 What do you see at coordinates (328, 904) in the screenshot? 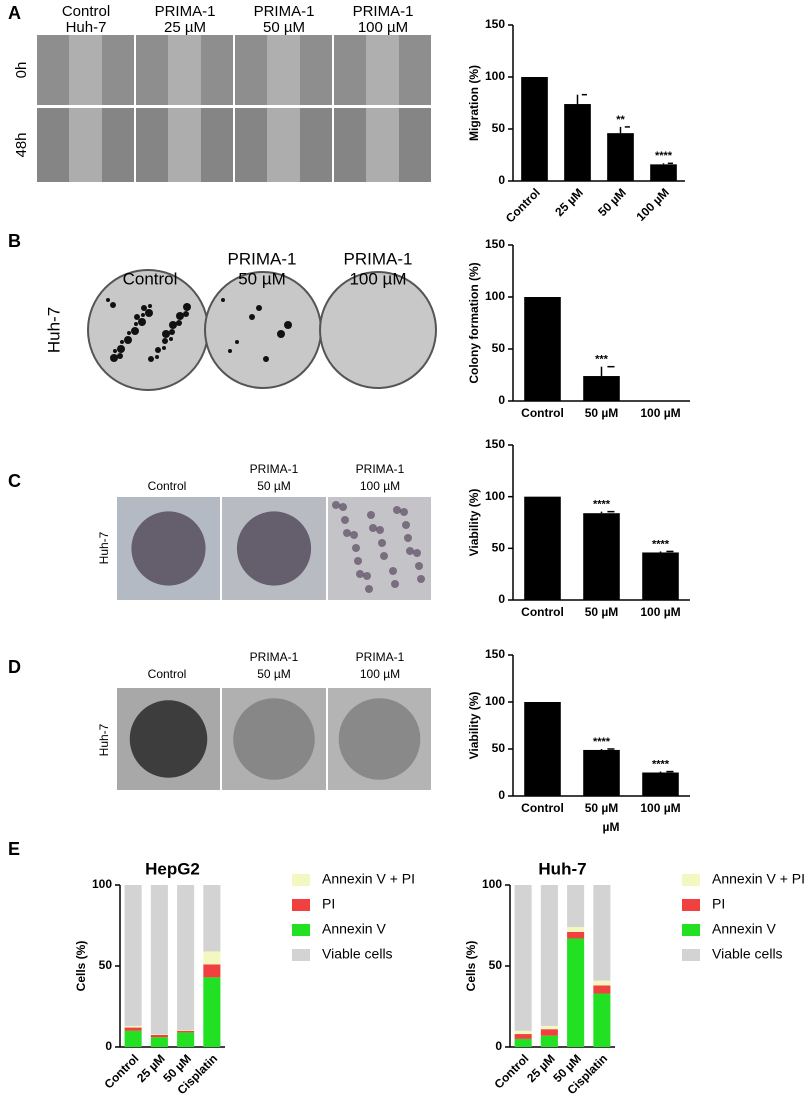
I see `legend-label: PI` at bounding box center [328, 904].